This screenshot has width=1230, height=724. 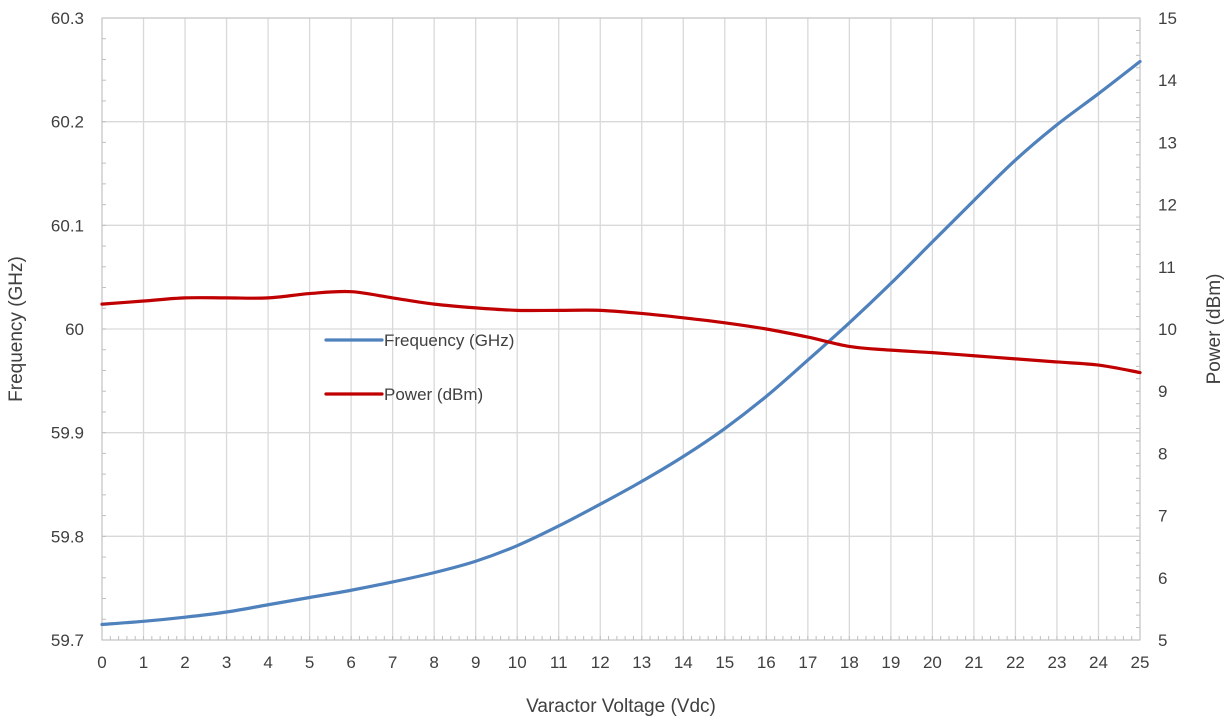 I want to click on legend-label-power: Power (dBm), so click(x=433, y=394).